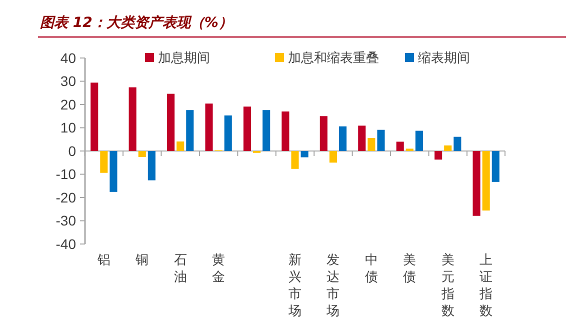 Image resolution: width=574 pixels, height=334 pixels. Describe the element at coordinates (72, 150) in the screenshot. I see `y-tick-label: 0` at that location.